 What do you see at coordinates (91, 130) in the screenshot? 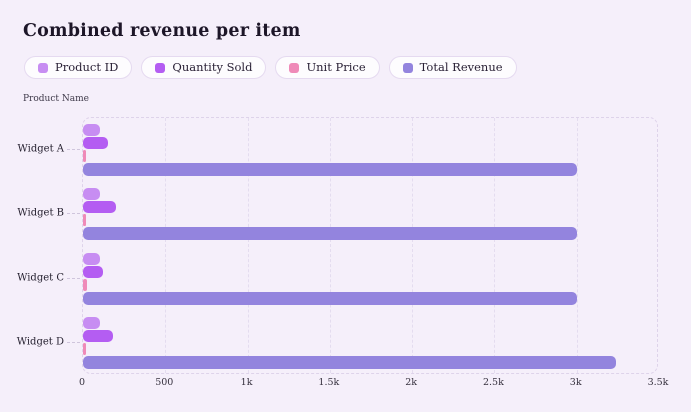
I see `bar-product-id-widget-a` at bounding box center [91, 130].